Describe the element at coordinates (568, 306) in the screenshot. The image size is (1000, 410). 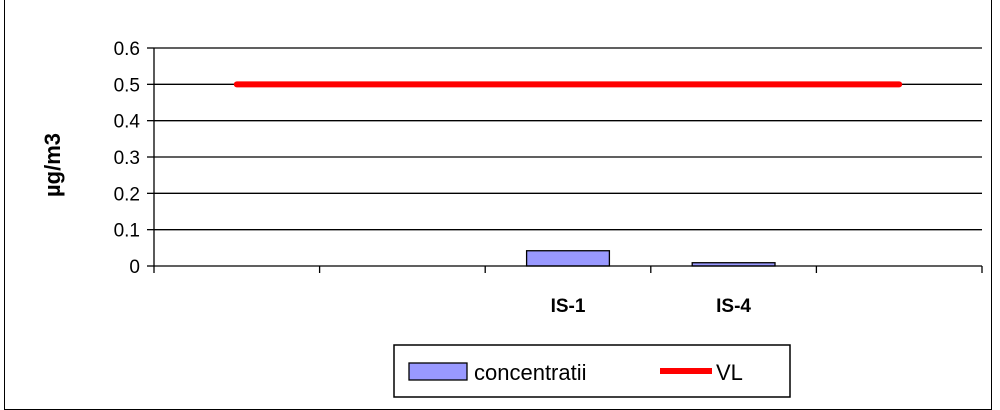
I see `x-category-label: IS-1` at that location.